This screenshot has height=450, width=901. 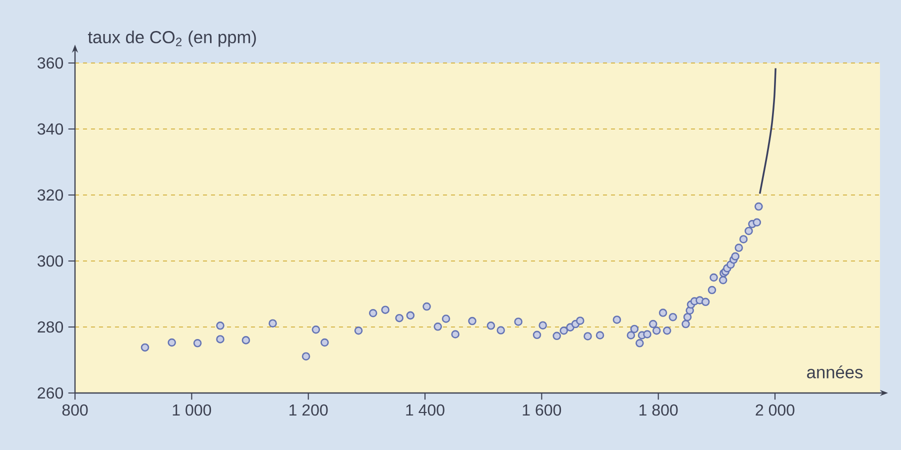 I want to click on y-tick-label: 280, so click(x=51, y=327).